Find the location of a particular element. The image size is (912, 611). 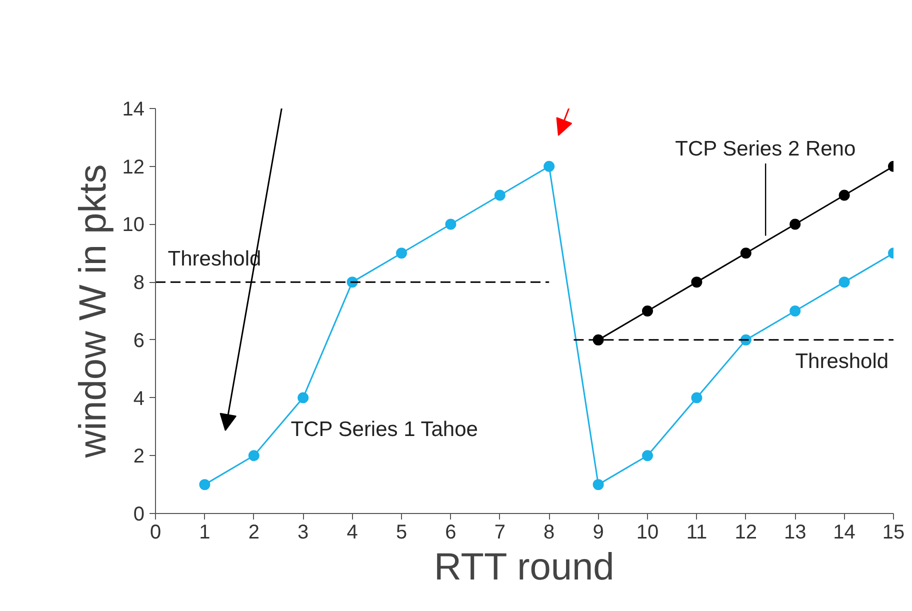

y-tick-label: 6 is located at coordinates (138, 341).